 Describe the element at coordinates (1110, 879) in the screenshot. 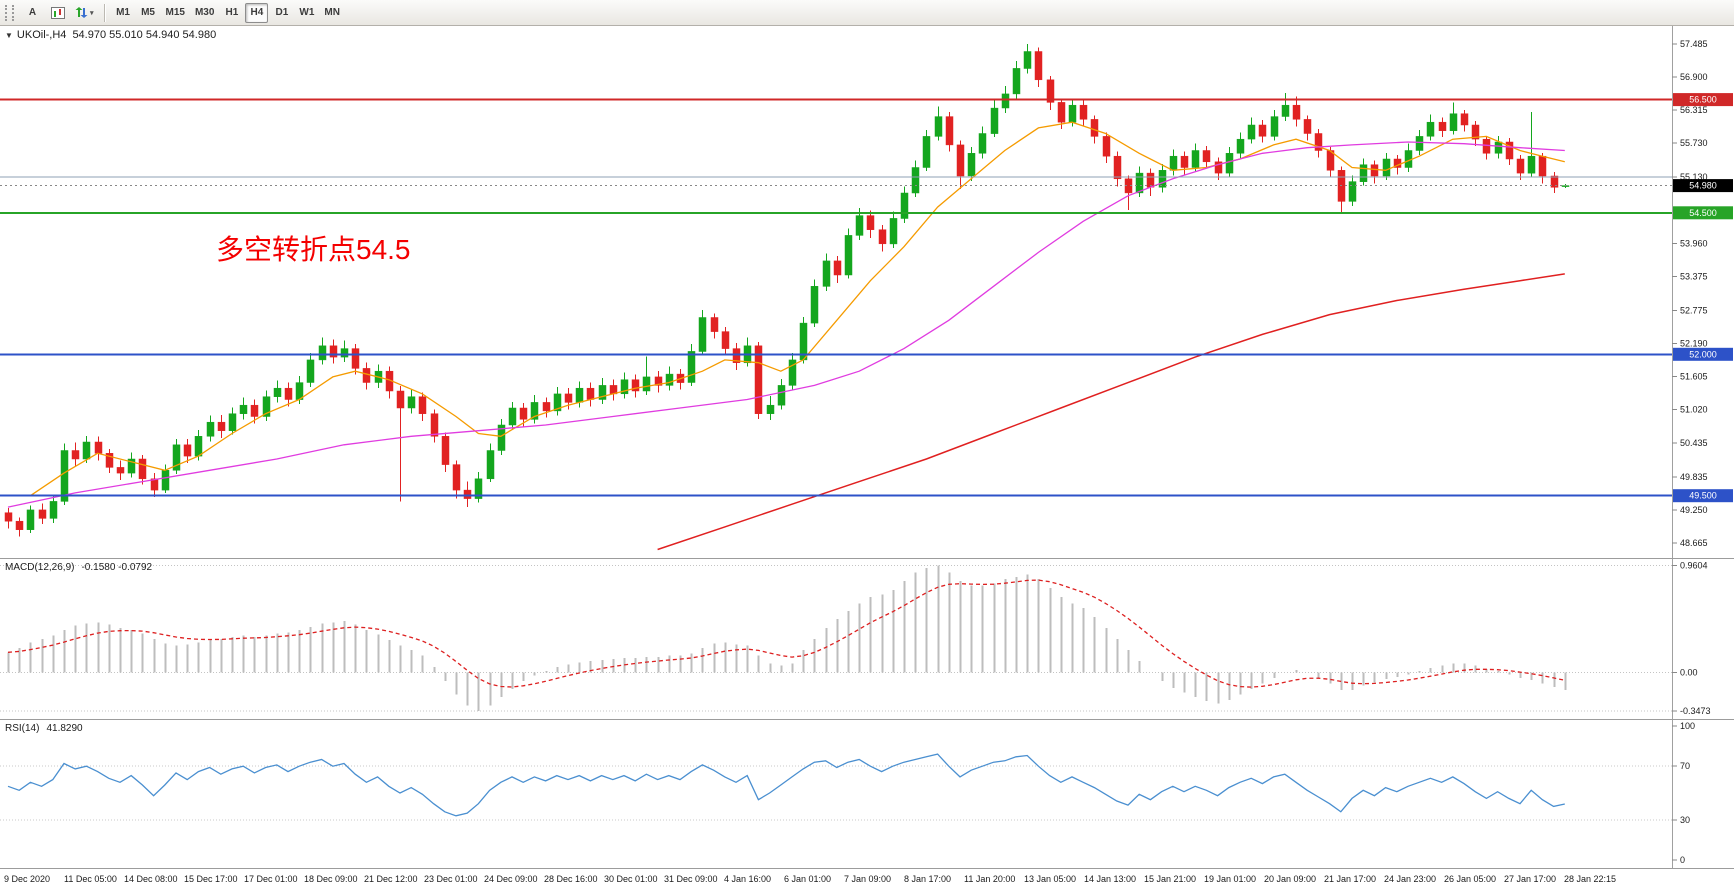

I see `time-label: 14 Jan 13:00` at that location.